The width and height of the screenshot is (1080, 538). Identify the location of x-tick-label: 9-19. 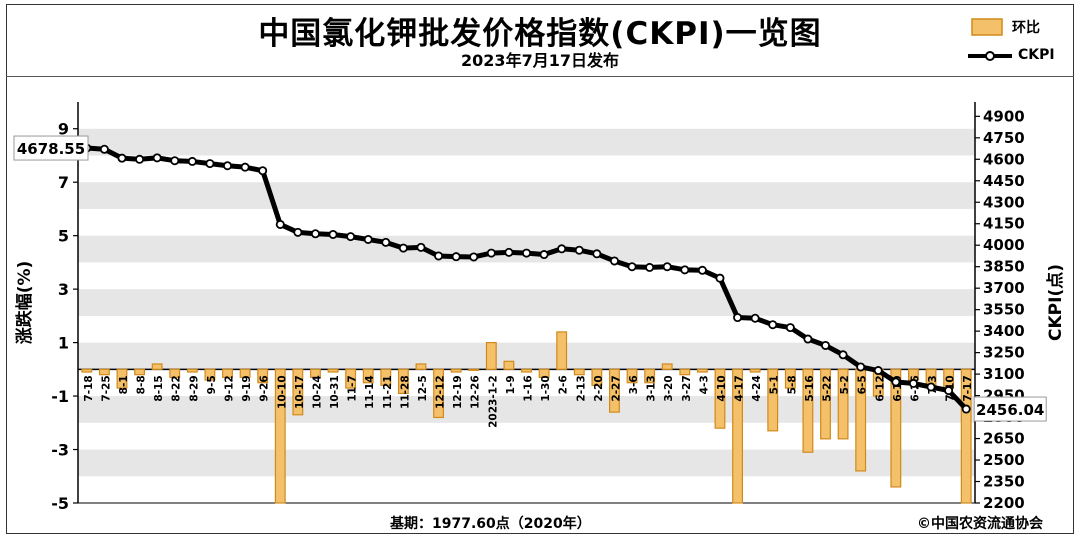
(247, 388).